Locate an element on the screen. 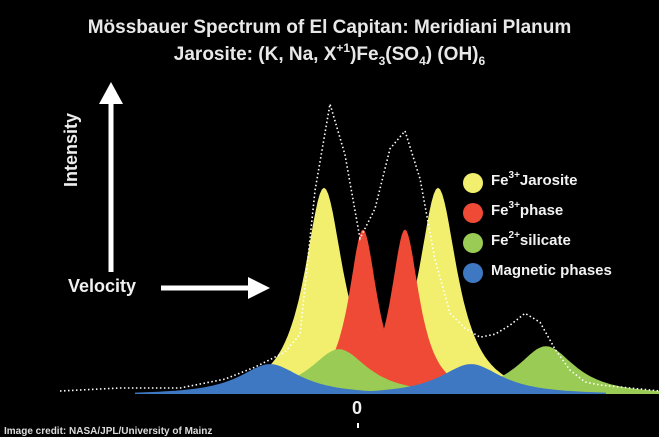  formula-part: ) (OH) is located at coordinates (452, 54).